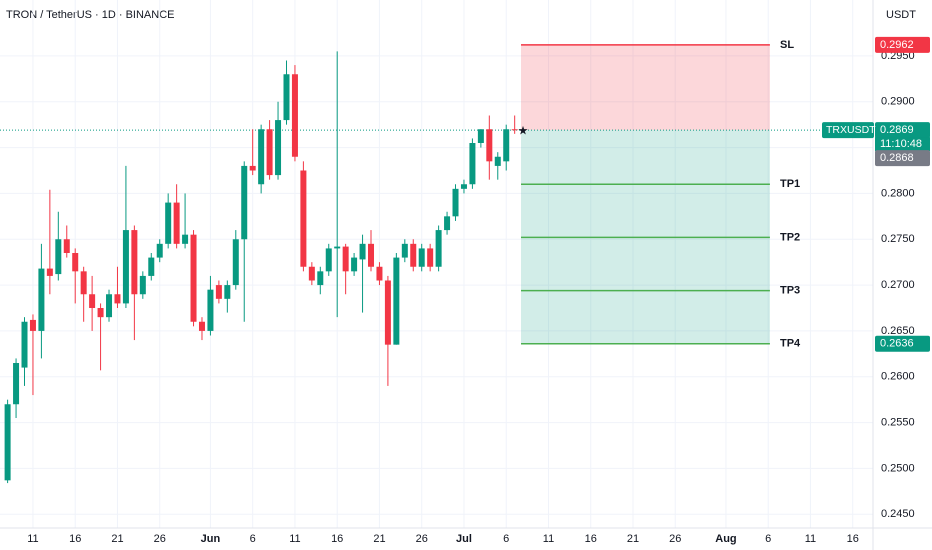  I want to click on y-tick-label: 0.2700, so click(898, 285).